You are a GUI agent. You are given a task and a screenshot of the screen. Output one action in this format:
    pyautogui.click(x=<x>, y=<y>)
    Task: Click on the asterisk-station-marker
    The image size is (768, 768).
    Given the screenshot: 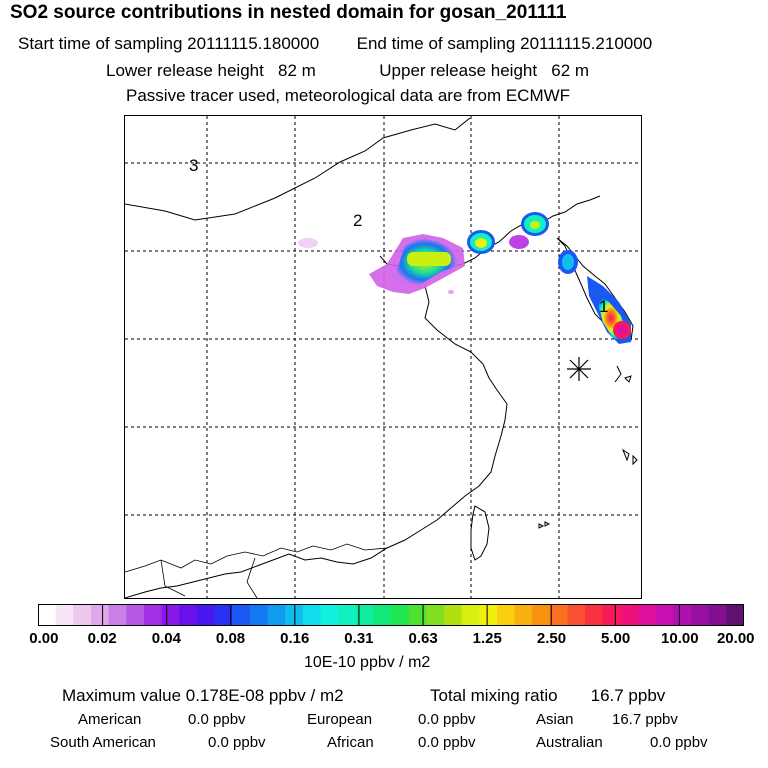 What is the action you would take?
    pyautogui.click(x=579, y=369)
    